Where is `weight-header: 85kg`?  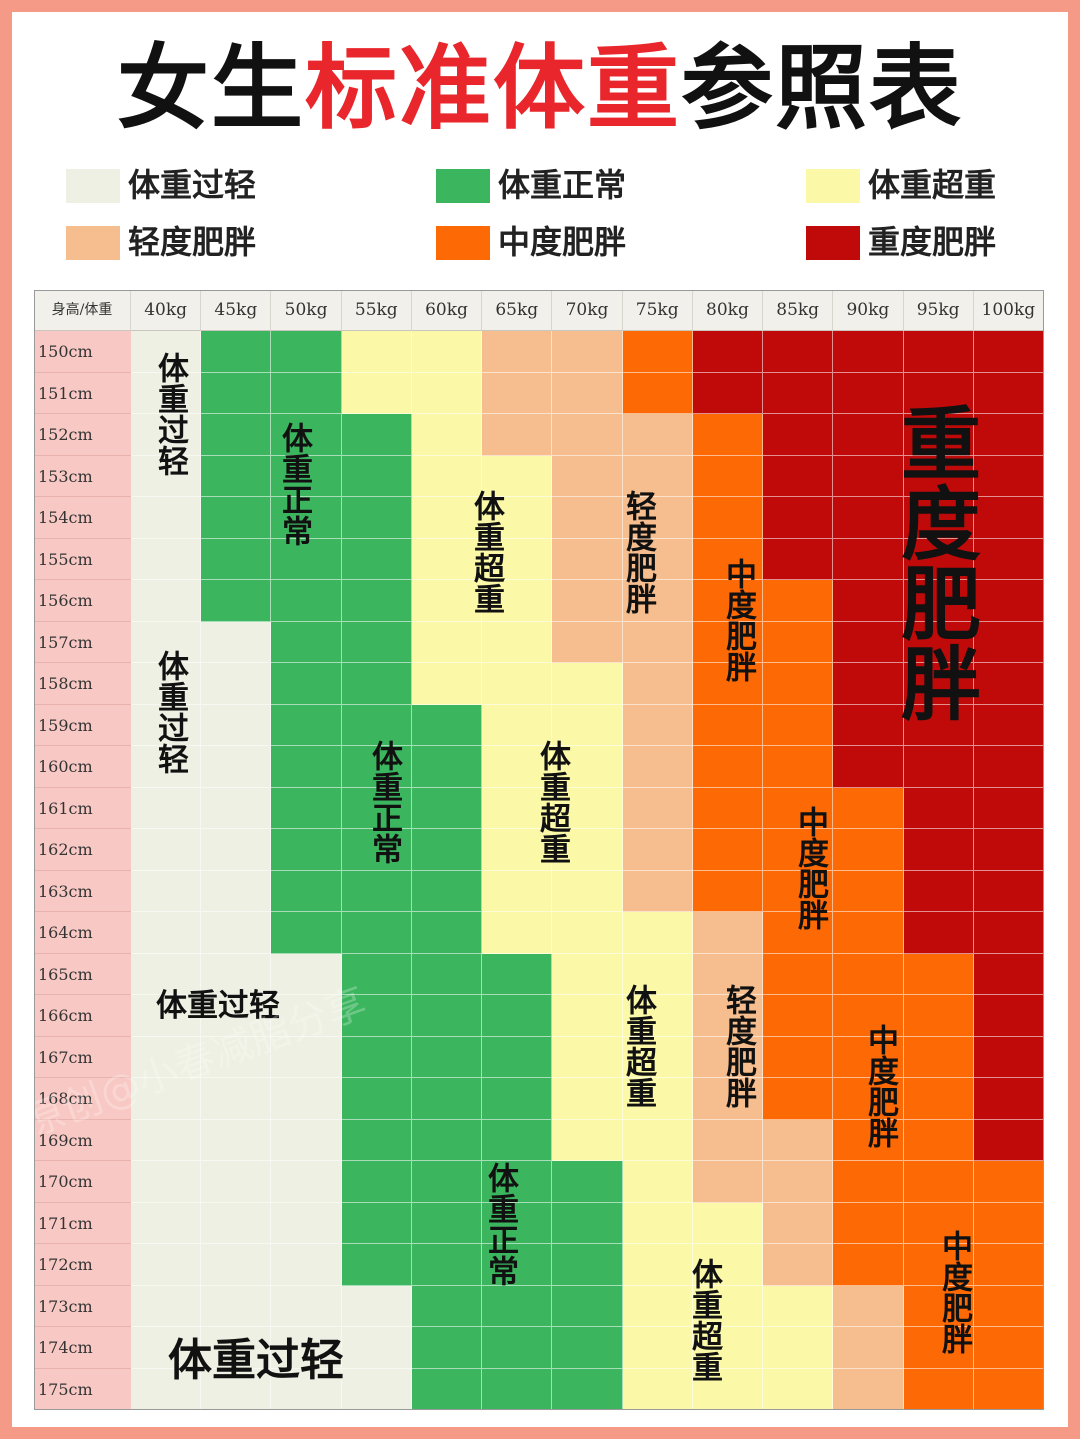 weight-header: 85kg is located at coordinates (798, 310).